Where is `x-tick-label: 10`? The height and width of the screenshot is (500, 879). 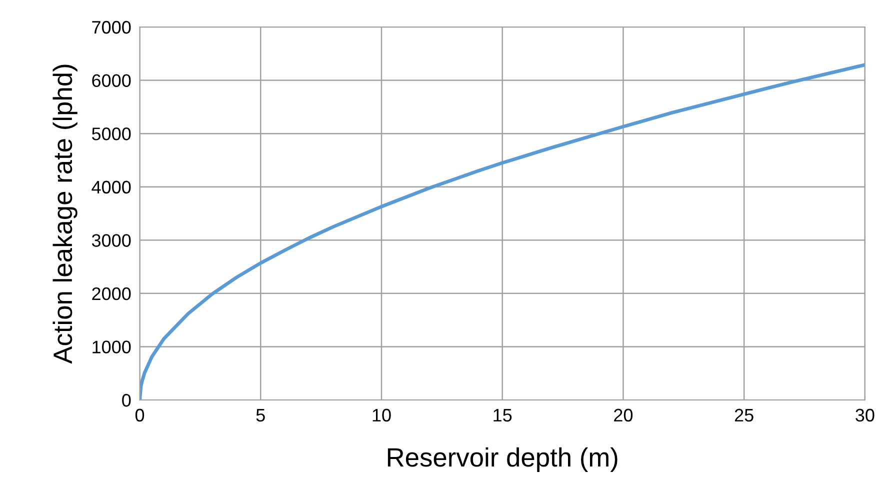 x-tick-label: 10 is located at coordinates (381, 415).